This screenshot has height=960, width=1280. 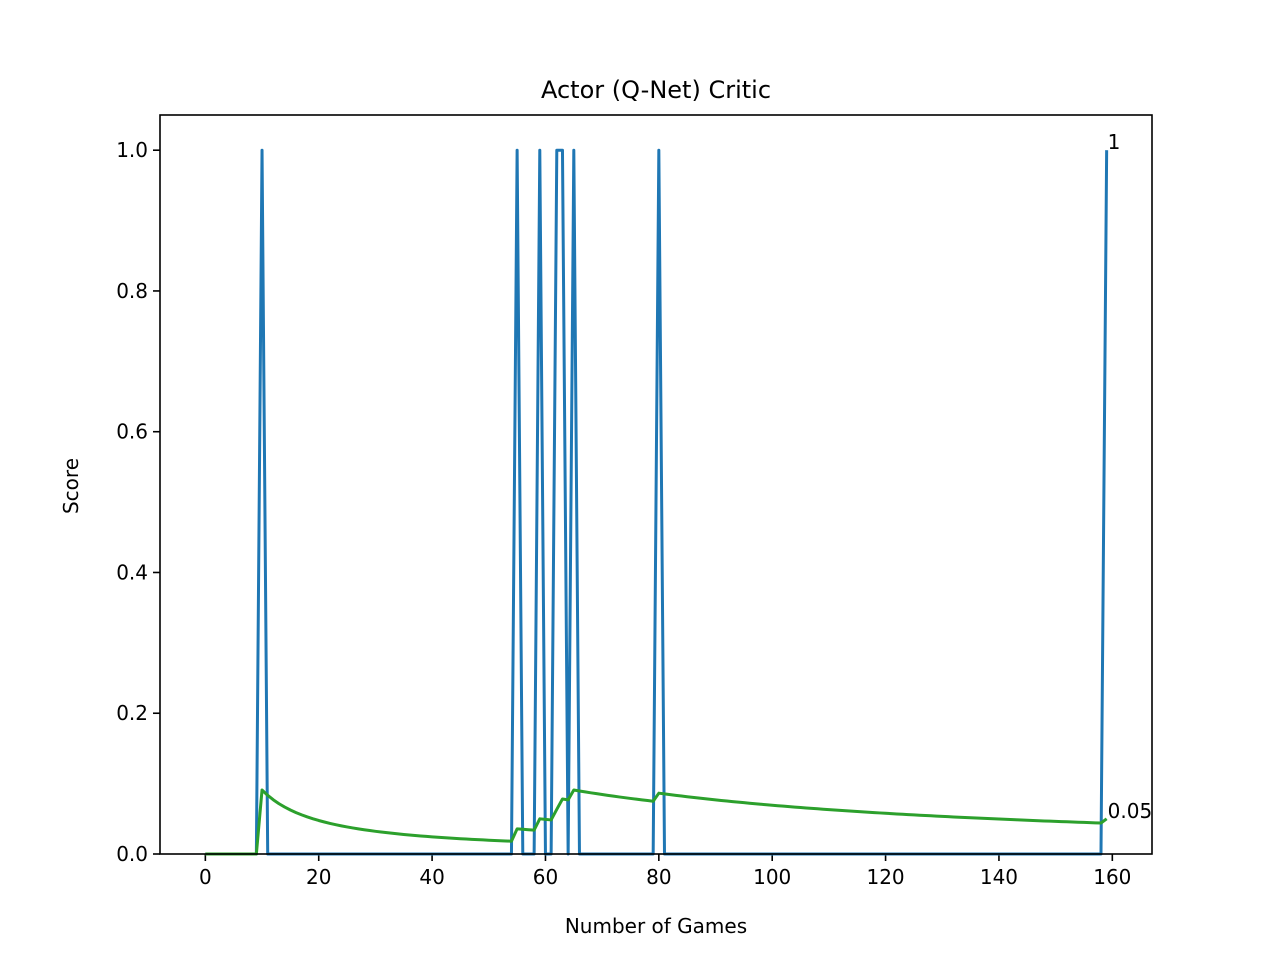 I want to click on x-tick-label: 120, so click(x=885, y=877).